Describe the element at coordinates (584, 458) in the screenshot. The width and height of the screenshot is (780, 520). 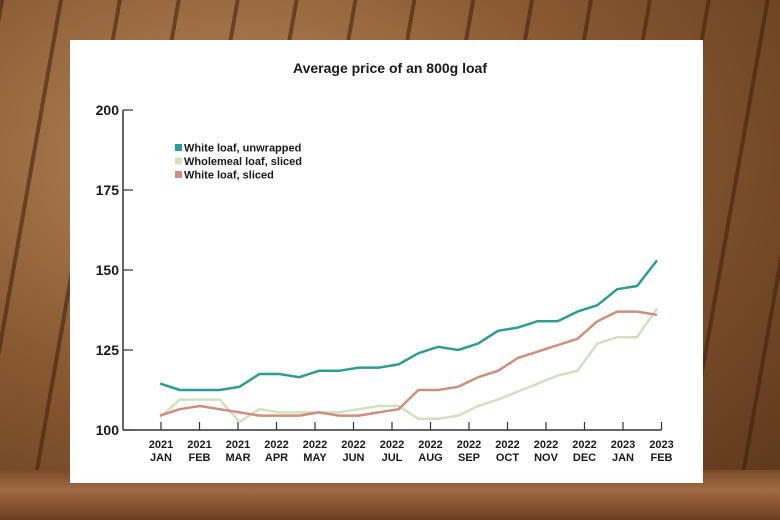
I see `x-tick-month: DEC` at that location.